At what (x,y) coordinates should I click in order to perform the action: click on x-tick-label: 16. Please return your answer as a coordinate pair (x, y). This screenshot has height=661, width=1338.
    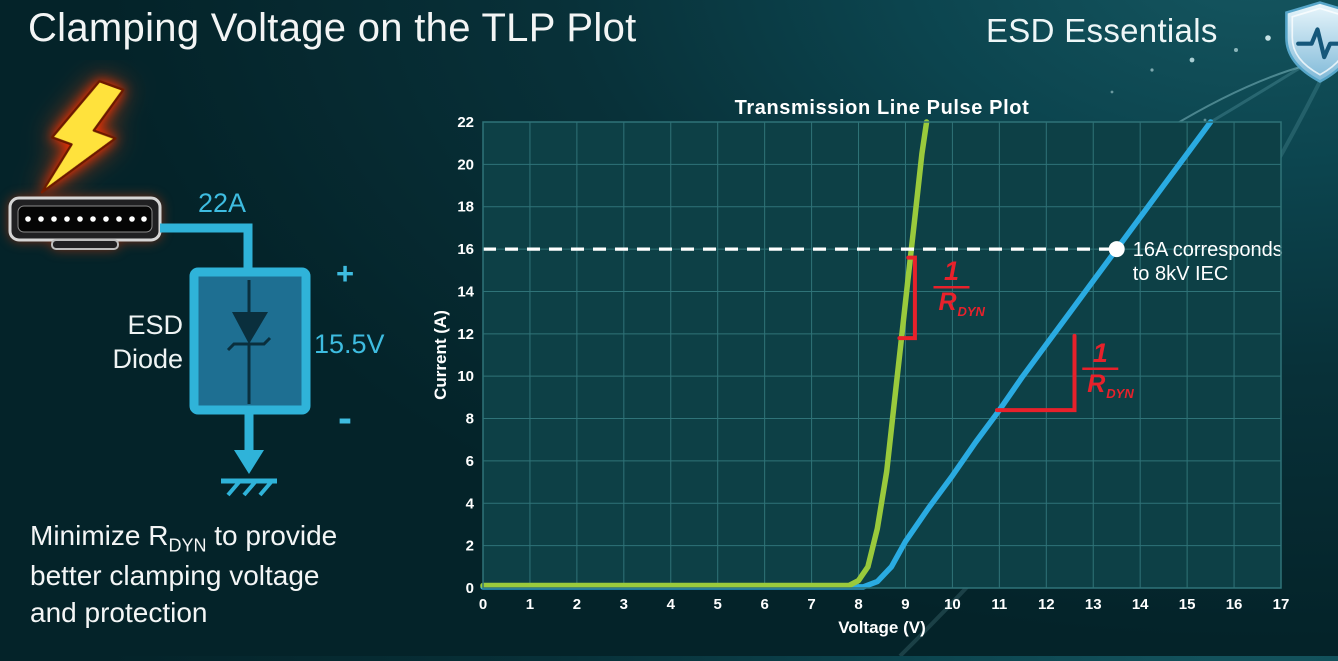
    Looking at the image, I should click on (1234, 604).